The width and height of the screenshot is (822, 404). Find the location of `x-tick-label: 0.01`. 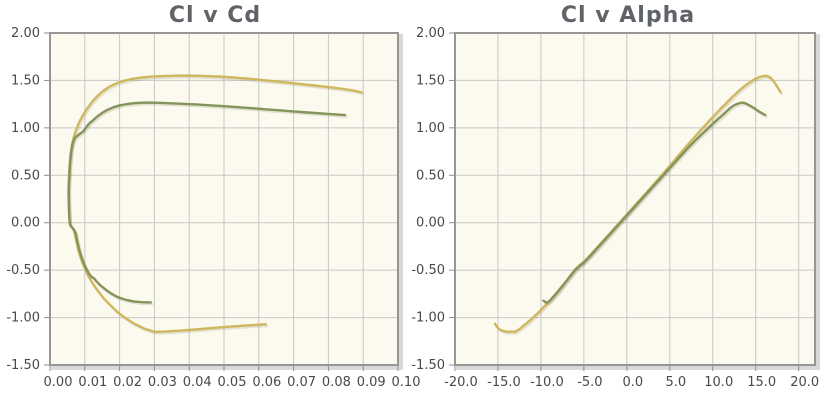

x-tick-label: 0.01 is located at coordinates (92, 382).